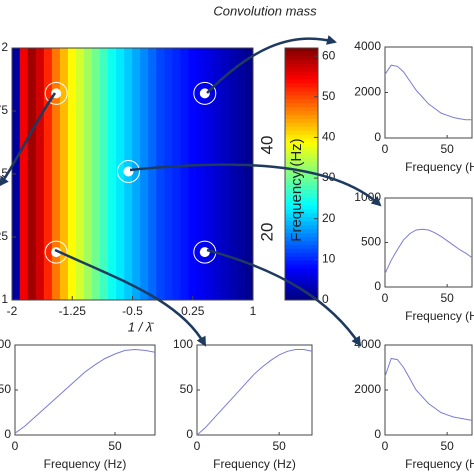 This screenshot has width=474, height=474. What do you see at coordinates (4, 47) in the screenshot?
I see `y-tick-label: 2` at bounding box center [4, 47].